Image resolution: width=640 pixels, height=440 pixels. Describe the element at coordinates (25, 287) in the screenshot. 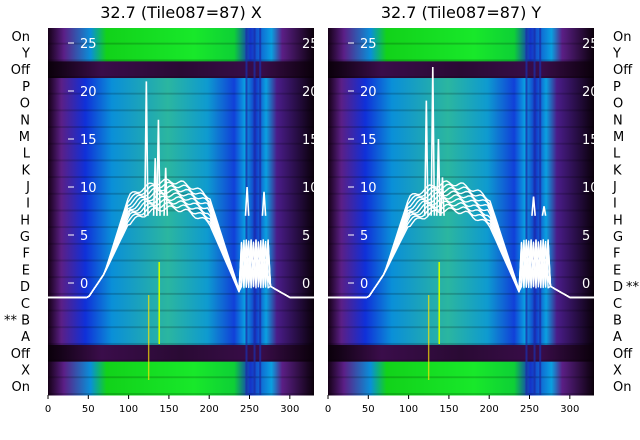

I see `row-label-x-15: D` at that location.